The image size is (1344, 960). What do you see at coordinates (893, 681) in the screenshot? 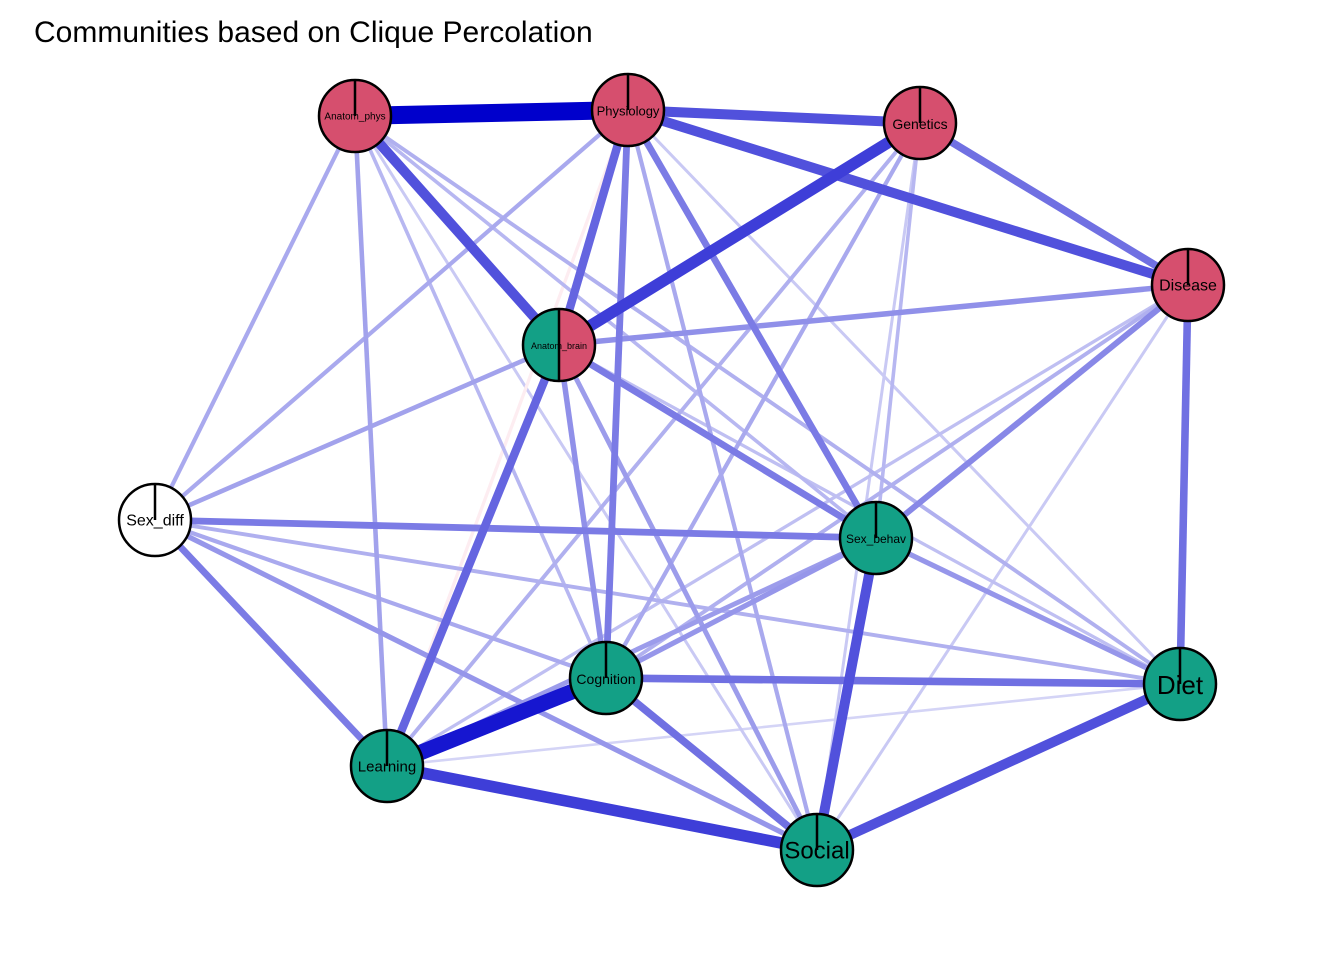
I see `edge-Cognition-Diet` at bounding box center [893, 681].